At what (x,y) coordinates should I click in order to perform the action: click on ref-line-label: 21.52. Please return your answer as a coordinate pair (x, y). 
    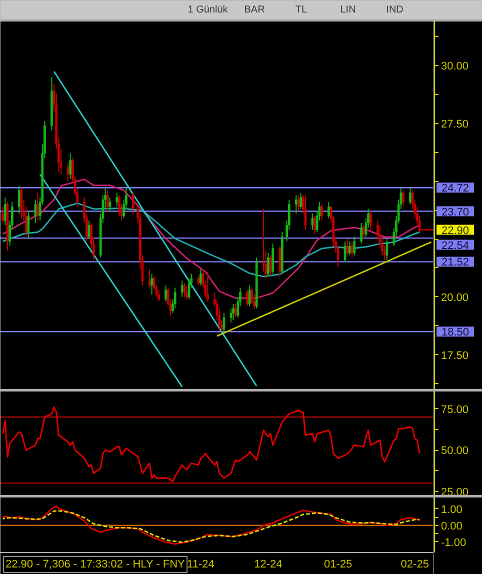
    Looking at the image, I should click on (456, 262).